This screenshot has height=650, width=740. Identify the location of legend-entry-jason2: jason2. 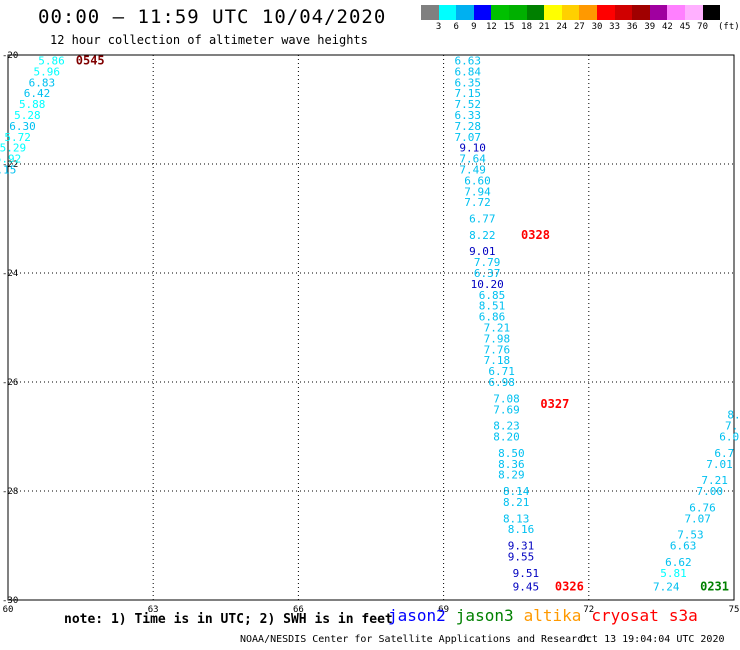
(417, 615).